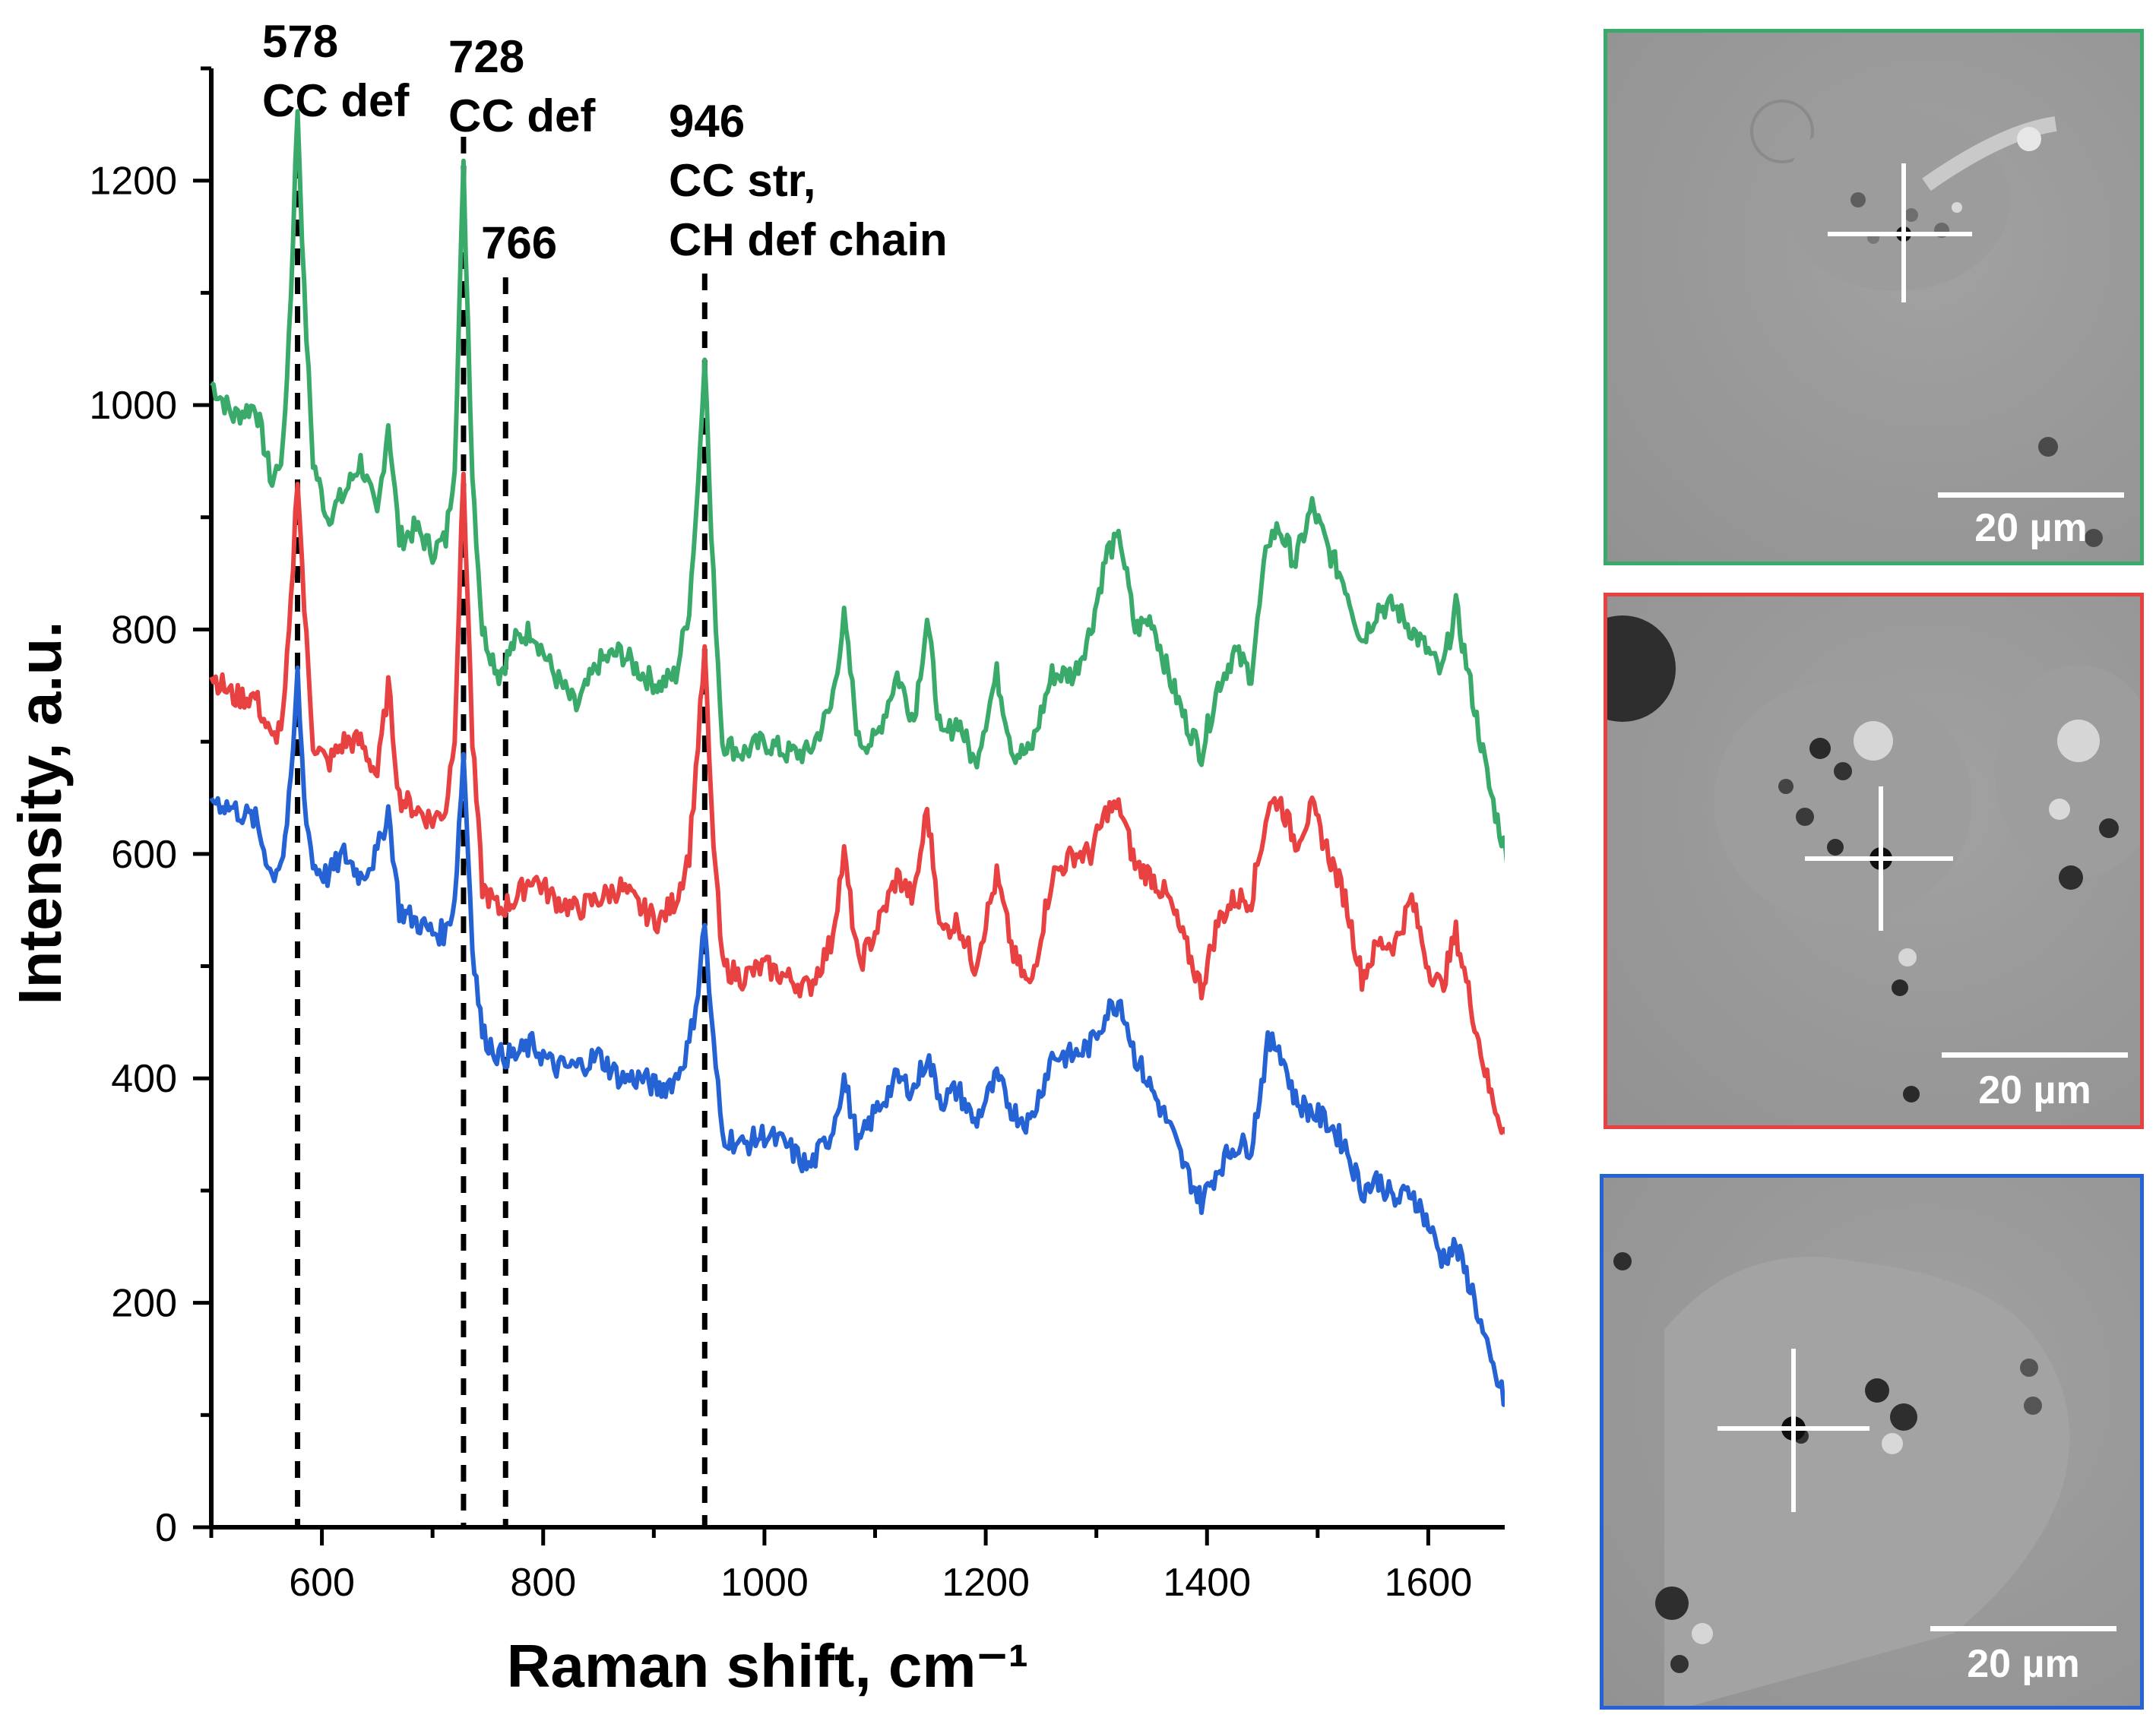  Describe the element at coordinates (543, 1583) in the screenshot. I see `x-tick-label: 800` at that location.